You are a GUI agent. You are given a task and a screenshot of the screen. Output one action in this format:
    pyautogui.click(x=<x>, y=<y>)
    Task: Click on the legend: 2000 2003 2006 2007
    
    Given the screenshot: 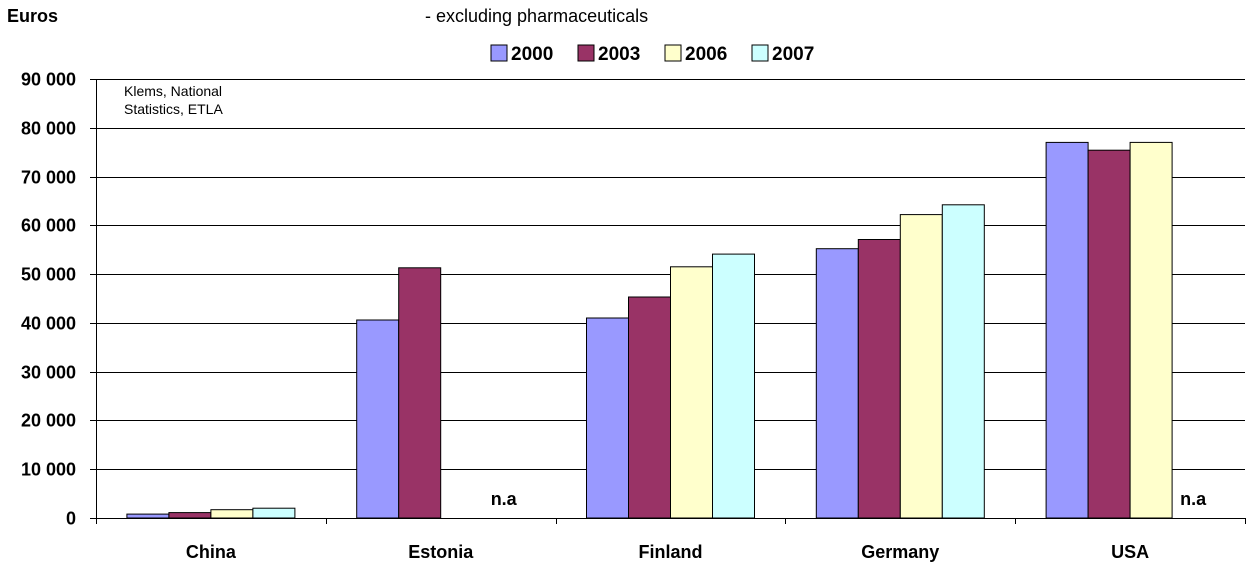 What is the action you would take?
    pyautogui.click(x=652, y=54)
    